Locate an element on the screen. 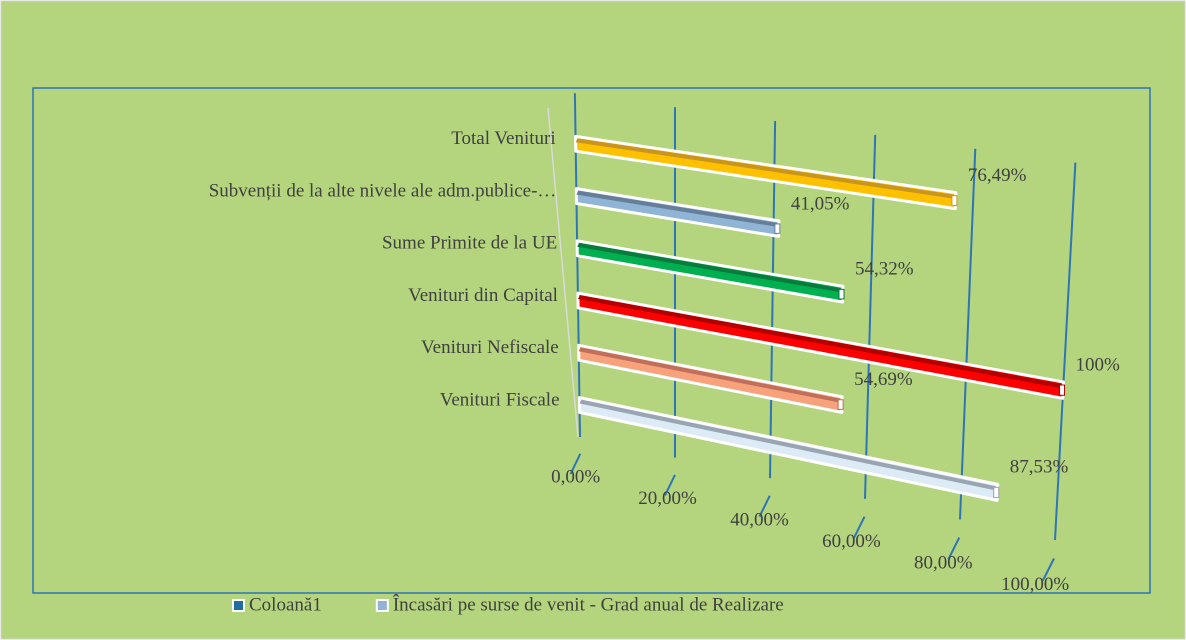 The width and height of the screenshot is (1186, 640). data-label: 76,49% is located at coordinates (997, 175).